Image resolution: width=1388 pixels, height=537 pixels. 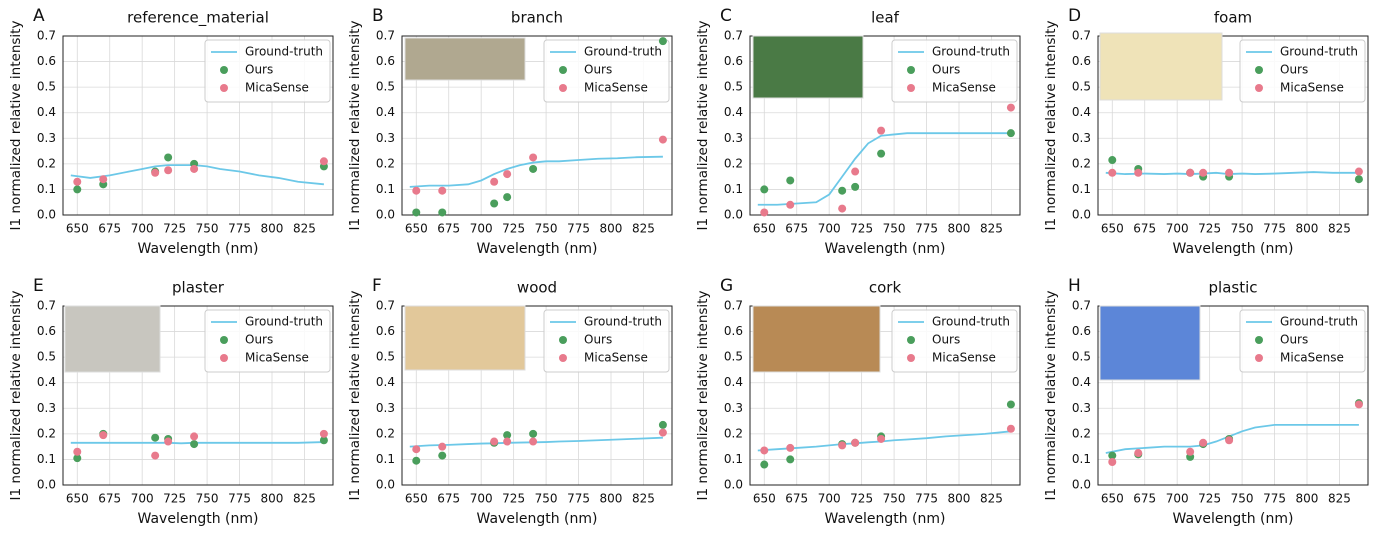 What do you see at coordinates (377, 286) in the screenshot?
I see `panel-label: F` at bounding box center [377, 286].